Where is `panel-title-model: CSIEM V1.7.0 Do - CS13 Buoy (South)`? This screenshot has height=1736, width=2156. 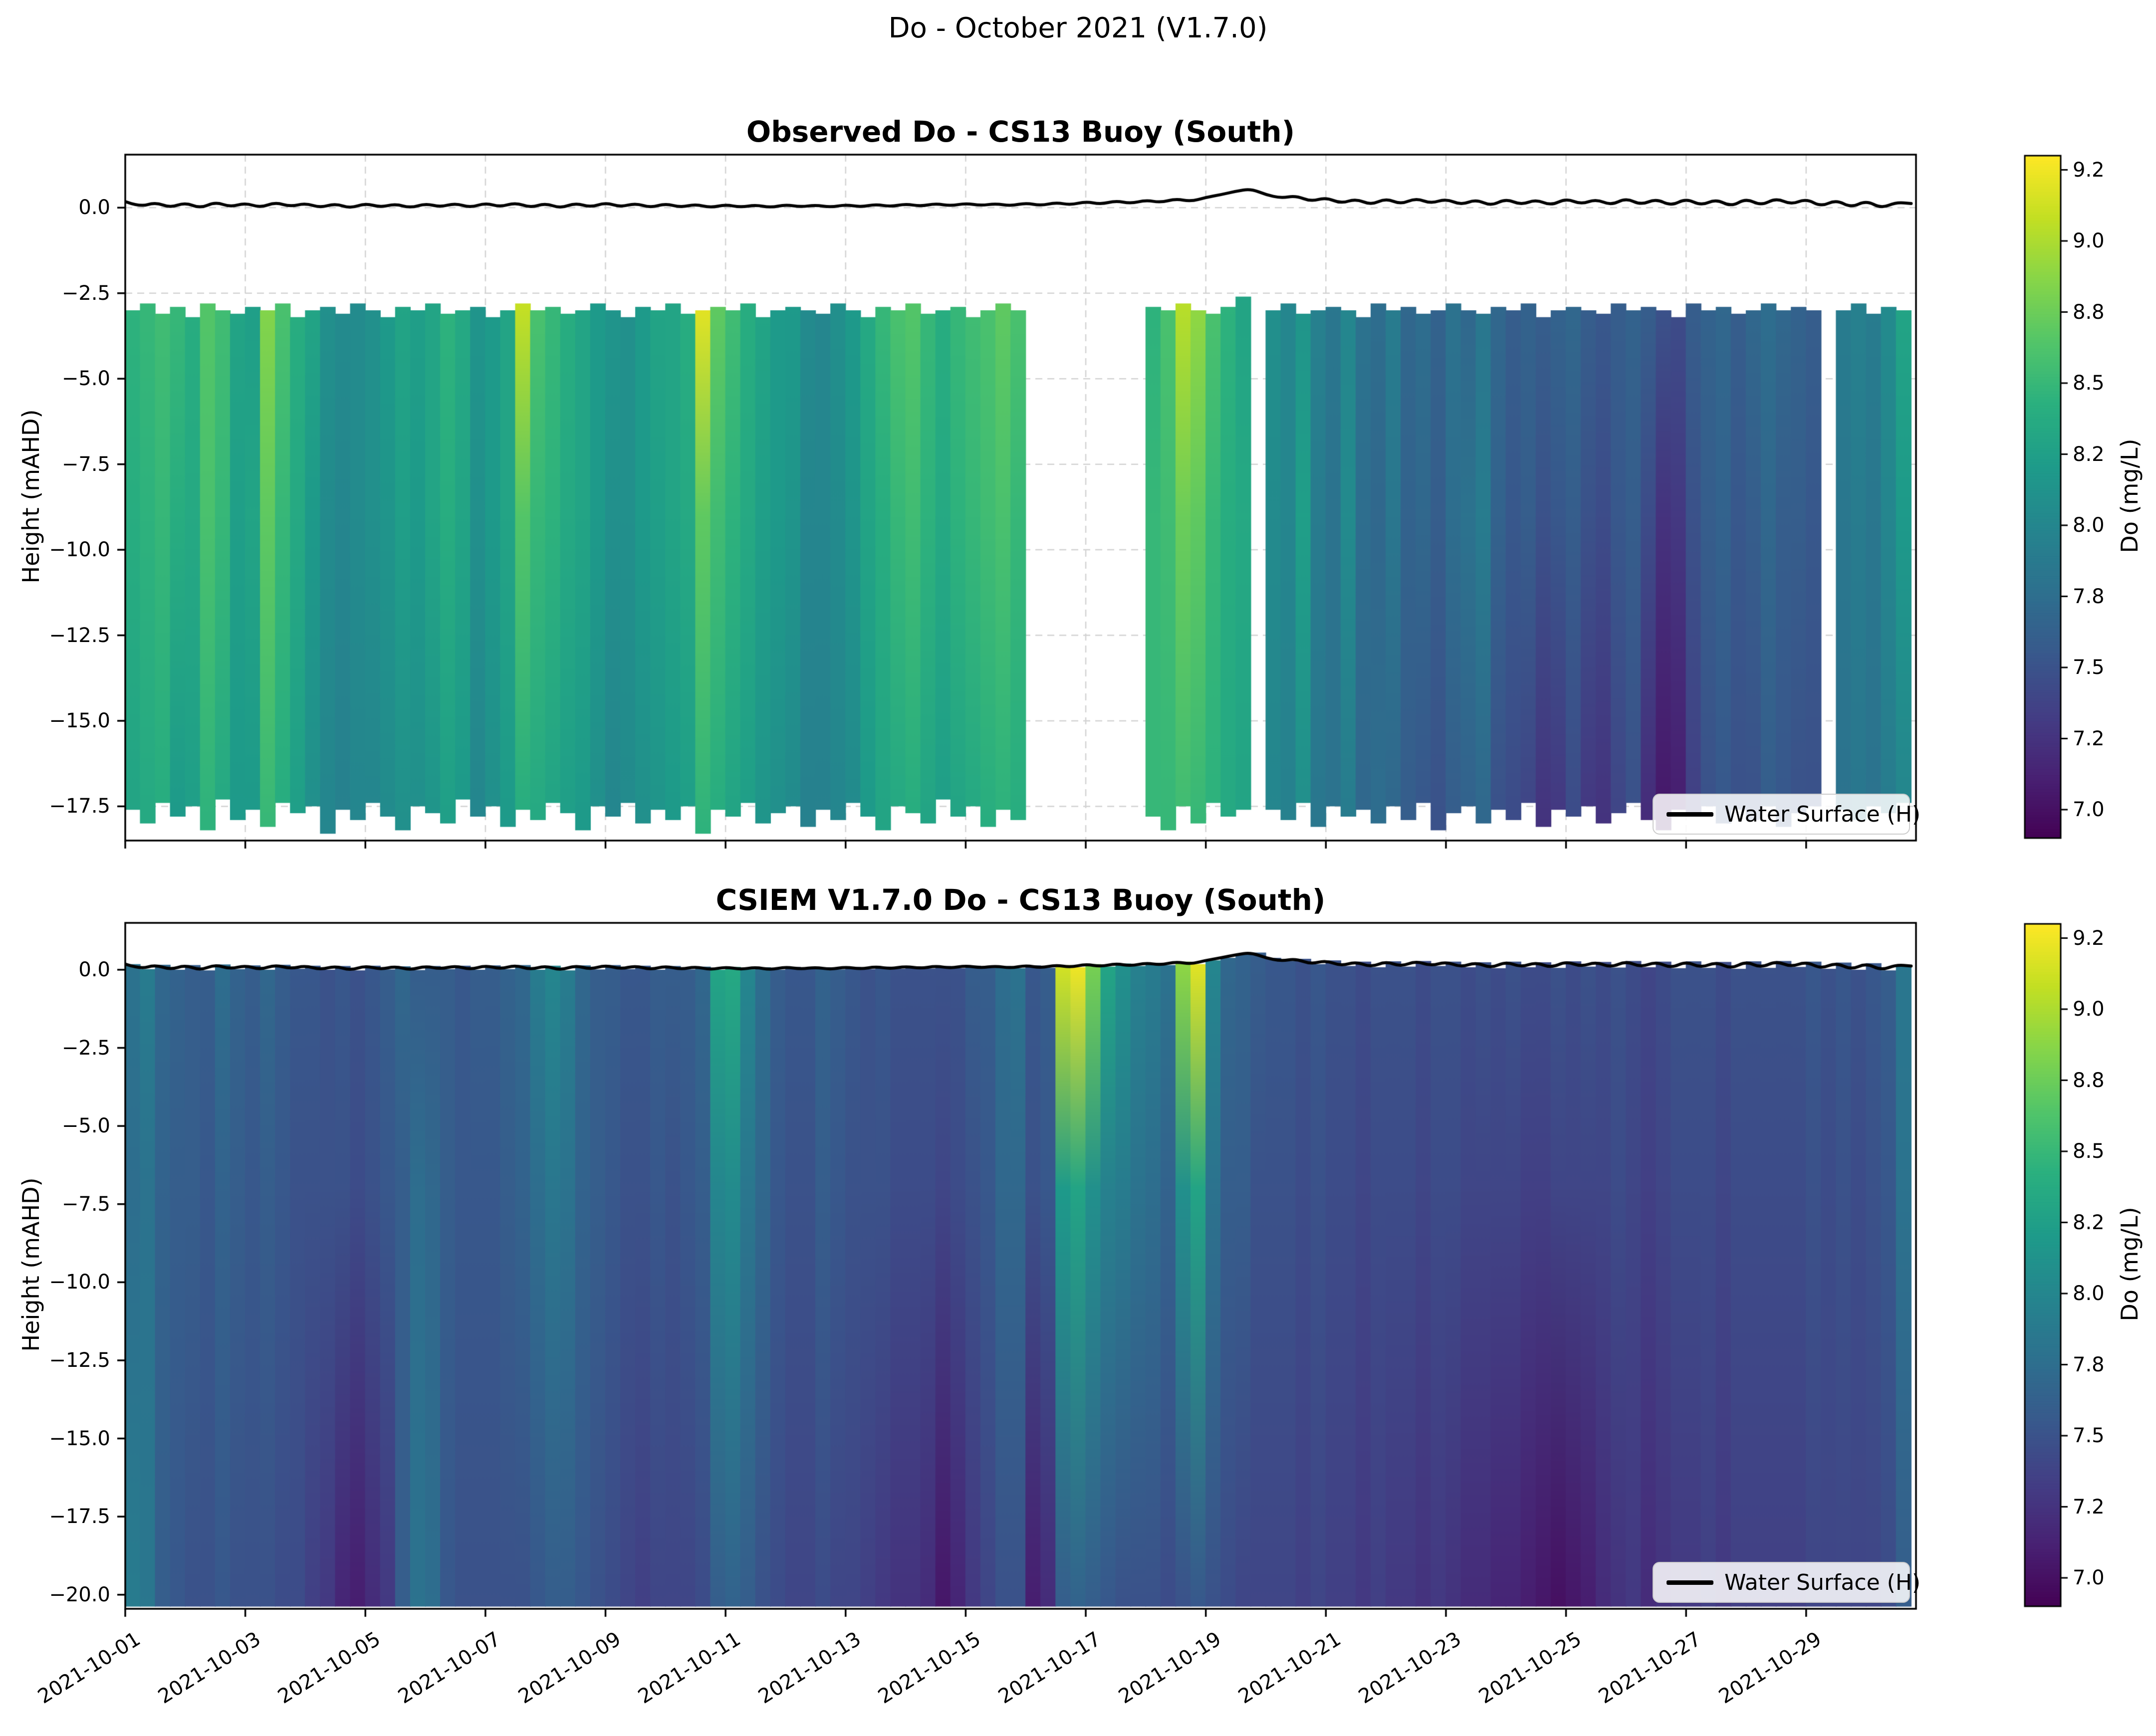
panel-title-model: CSIEM V1.7.0 Do - CS13 Buoy (South) is located at coordinates (1021, 900).